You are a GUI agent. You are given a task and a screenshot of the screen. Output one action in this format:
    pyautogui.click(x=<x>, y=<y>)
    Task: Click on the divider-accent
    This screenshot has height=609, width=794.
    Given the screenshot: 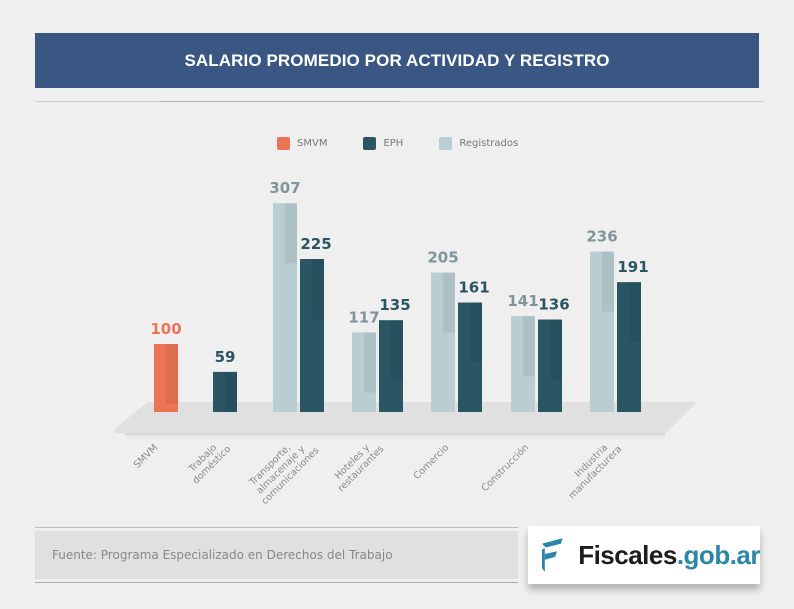 What is the action you would take?
    pyautogui.click(x=280, y=101)
    